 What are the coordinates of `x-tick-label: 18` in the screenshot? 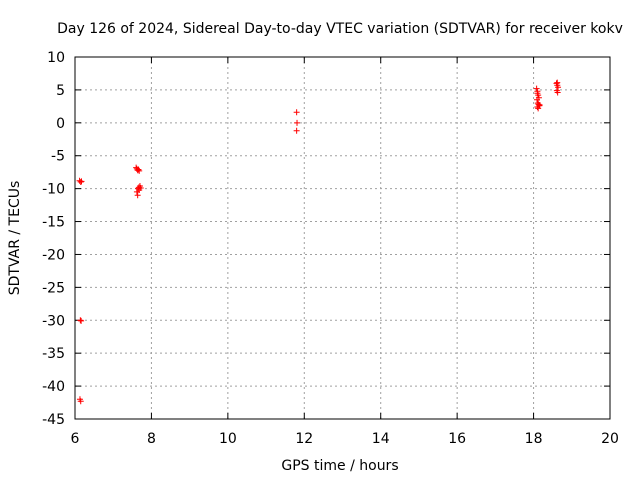 It's located at (534, 439).